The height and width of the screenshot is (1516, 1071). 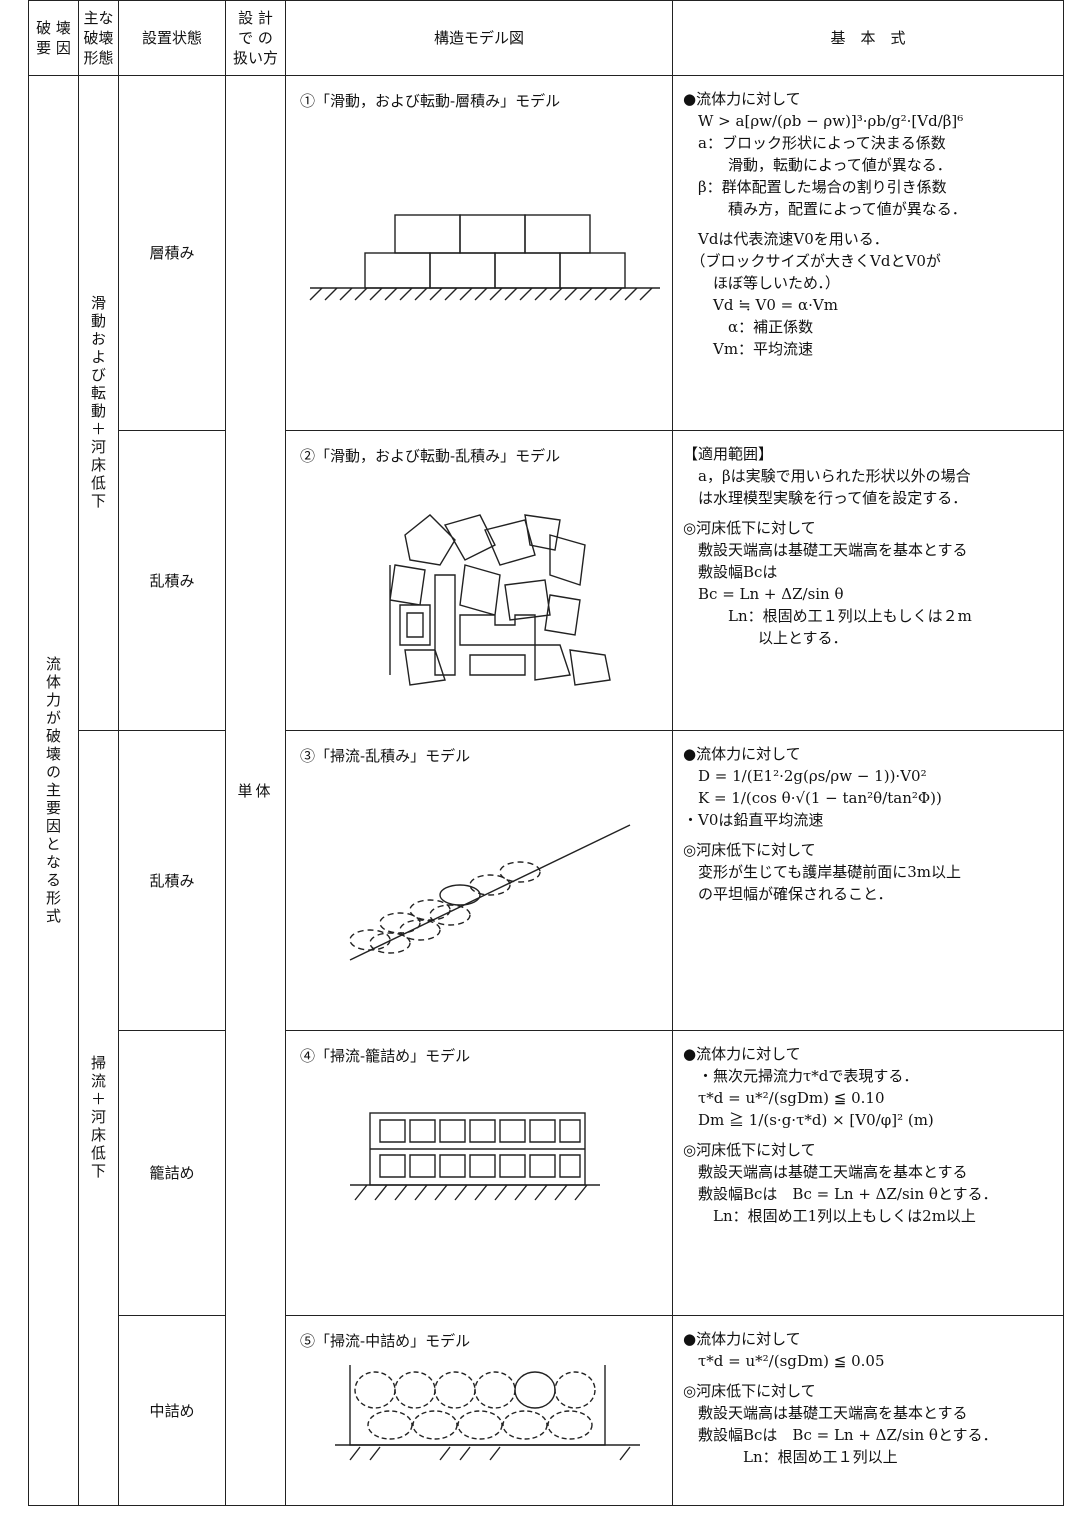 I want to click on header-state: 設置状態, so click(x=172, y=38).